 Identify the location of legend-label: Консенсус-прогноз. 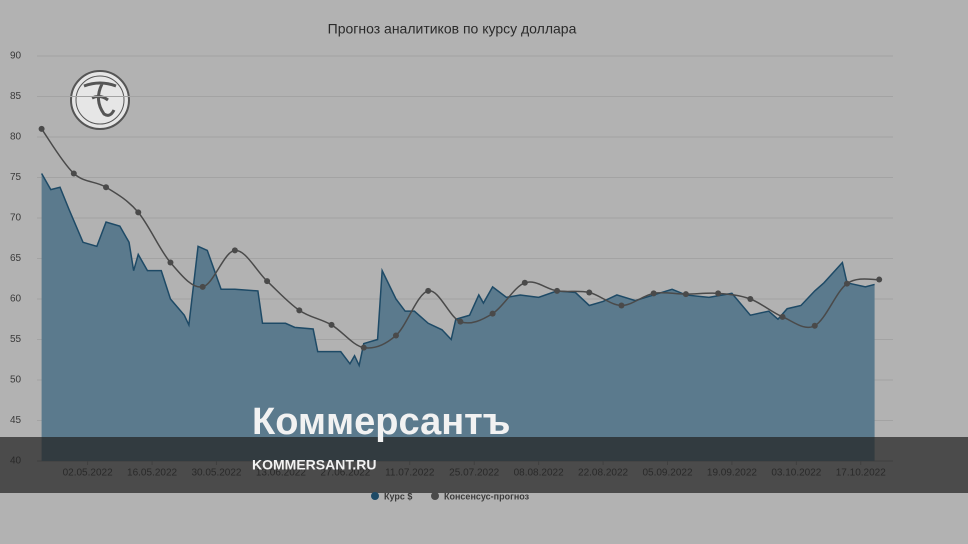
(487, 496).